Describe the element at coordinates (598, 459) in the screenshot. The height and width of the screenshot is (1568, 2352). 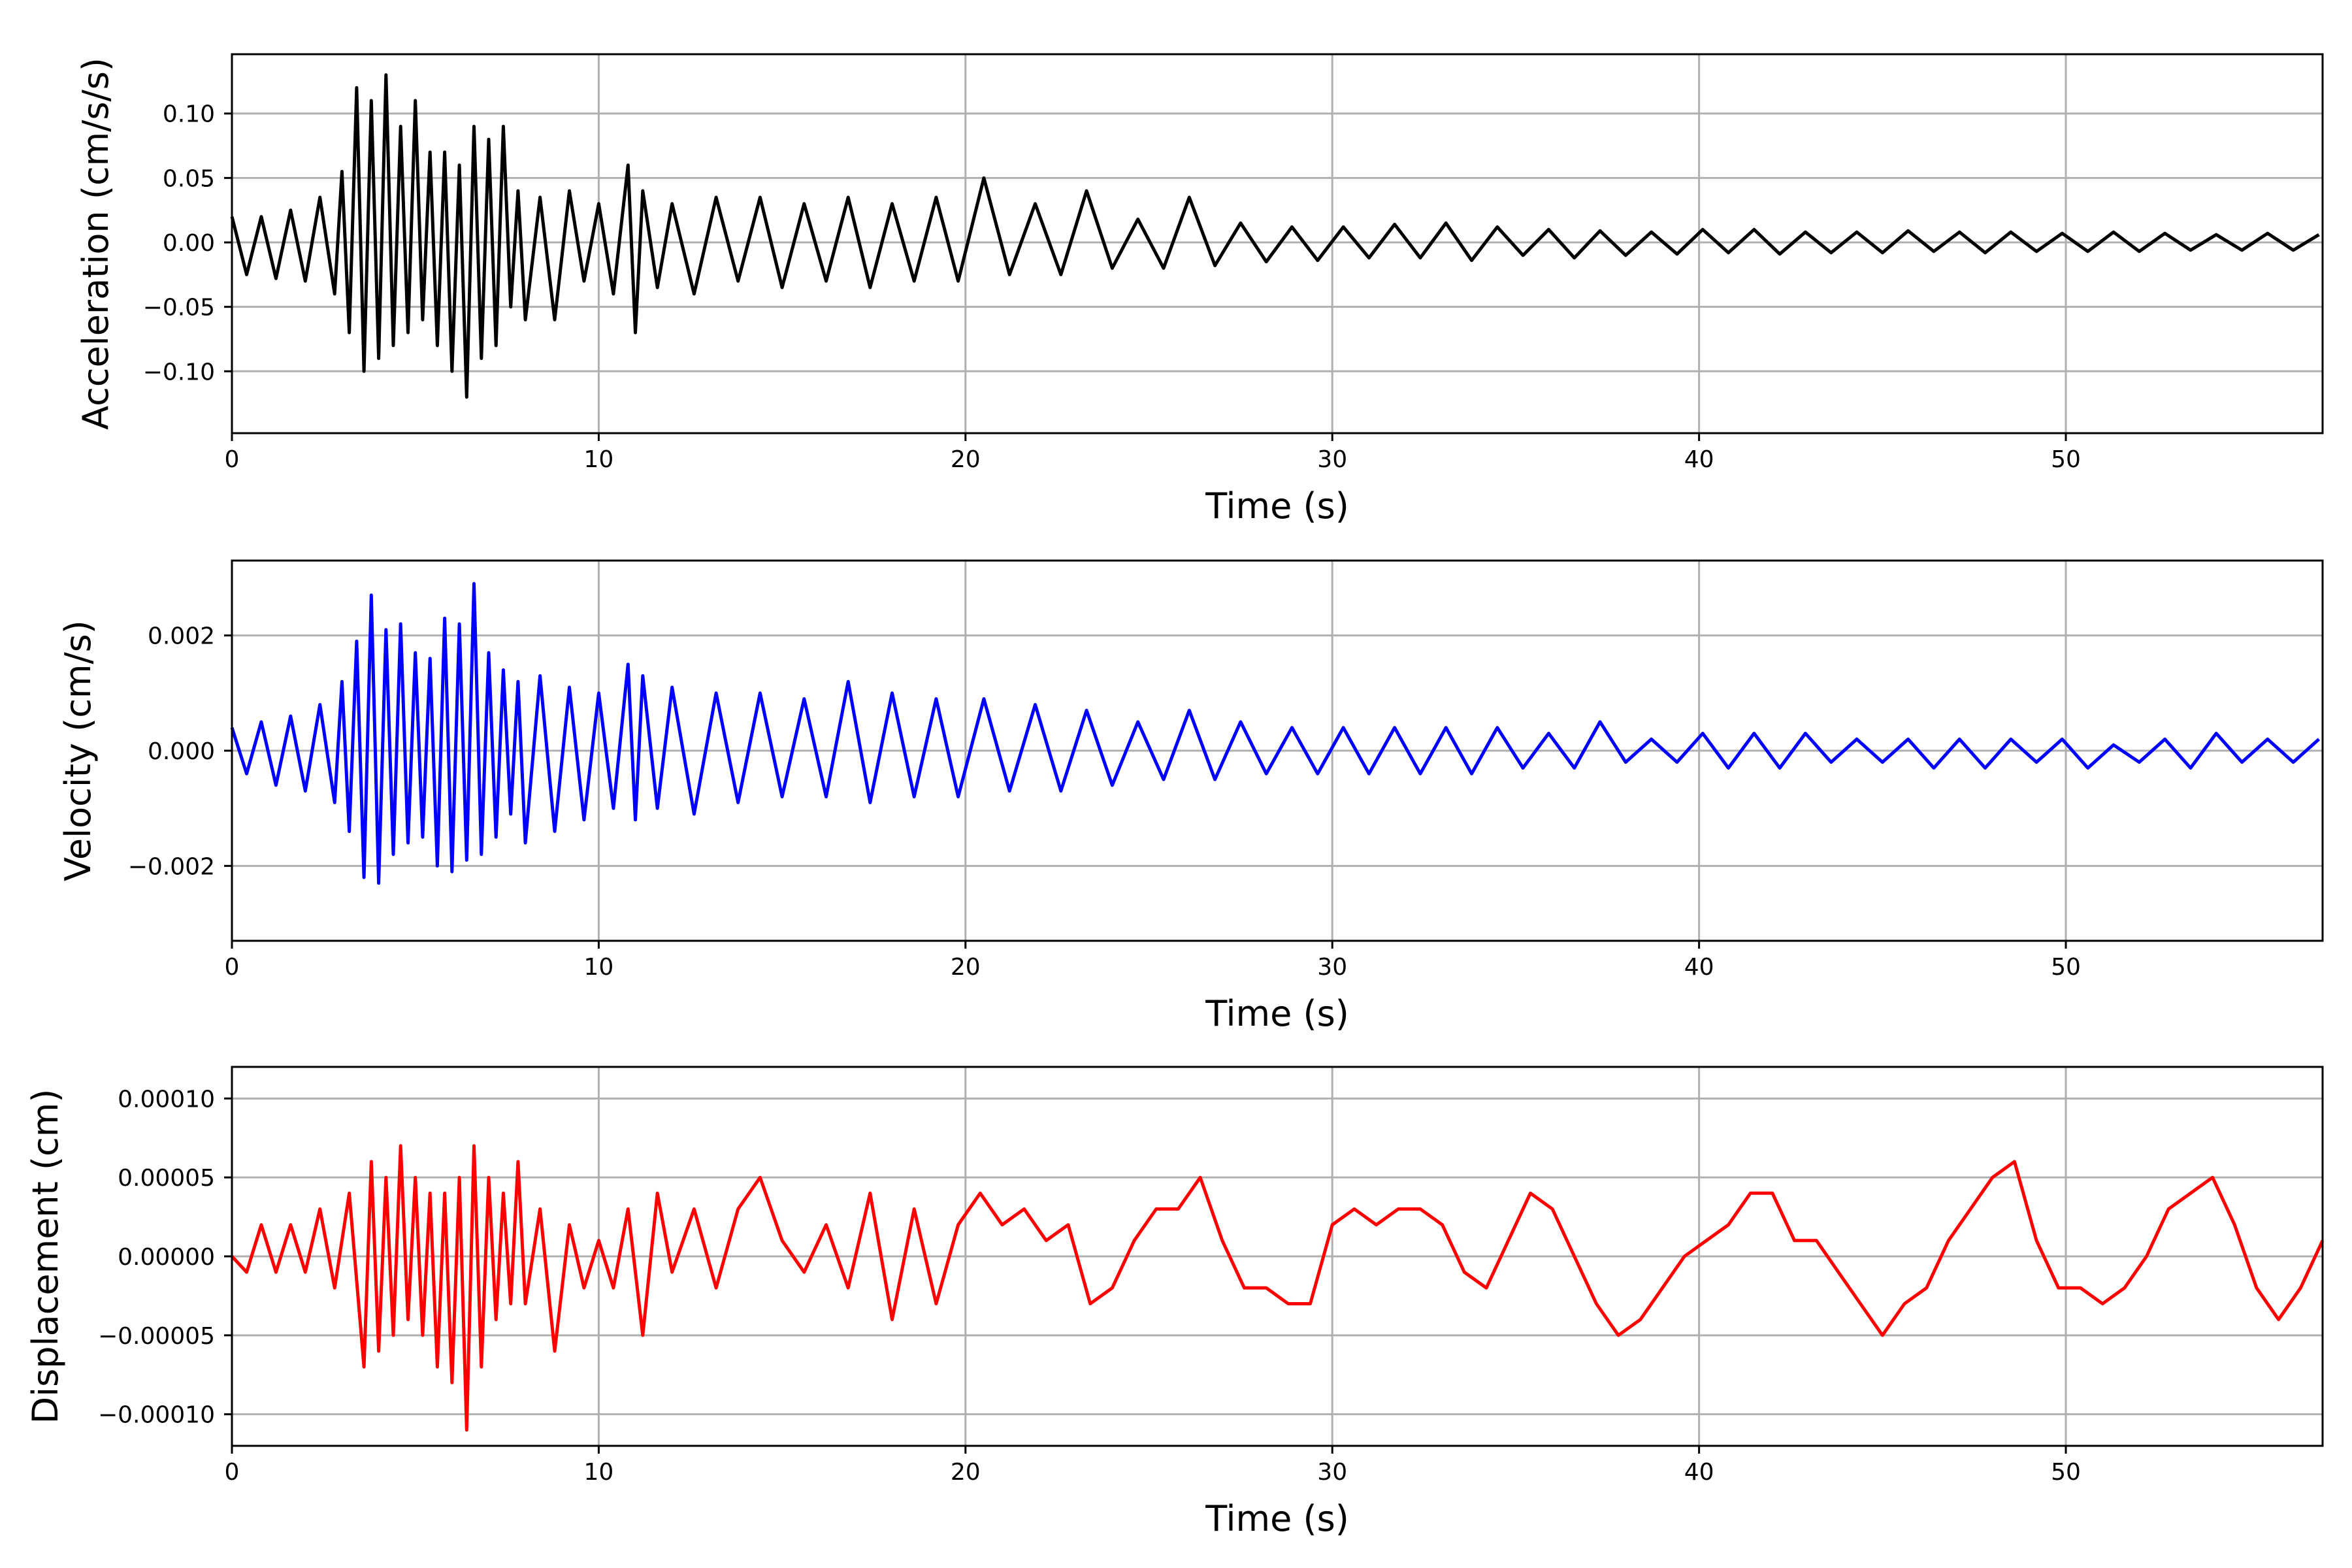
I see `acceleration-xtick-label-1: 10` at that location.